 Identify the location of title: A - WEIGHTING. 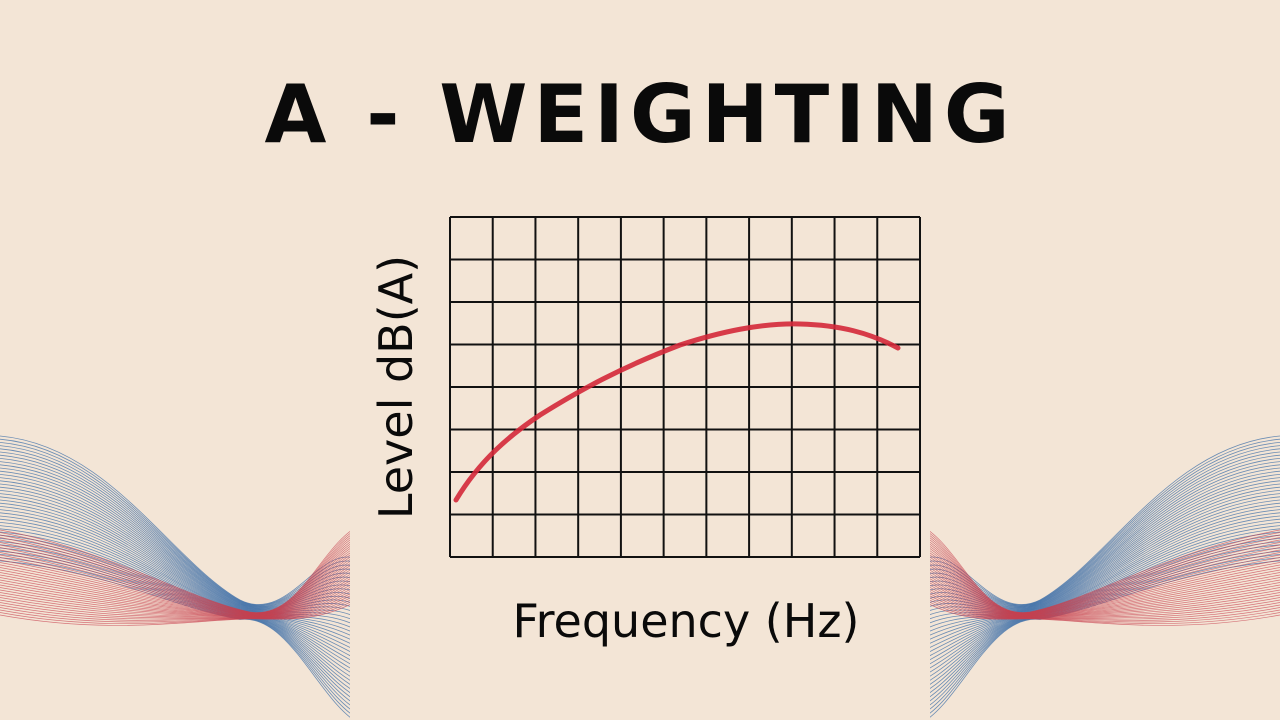
(639, 114).